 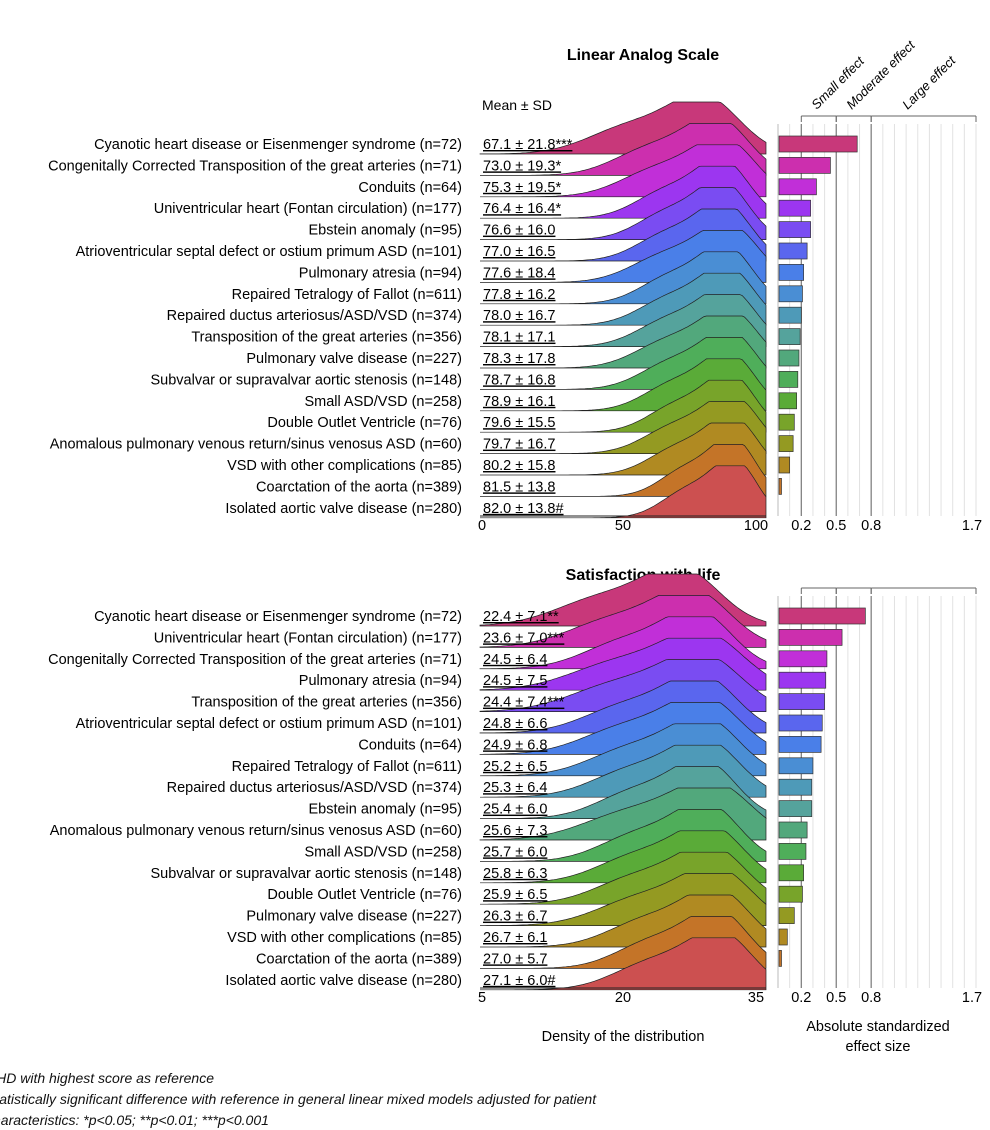 I want to click on row-stat: 76.4 ± 16.4*, so click(x=522, y=209).